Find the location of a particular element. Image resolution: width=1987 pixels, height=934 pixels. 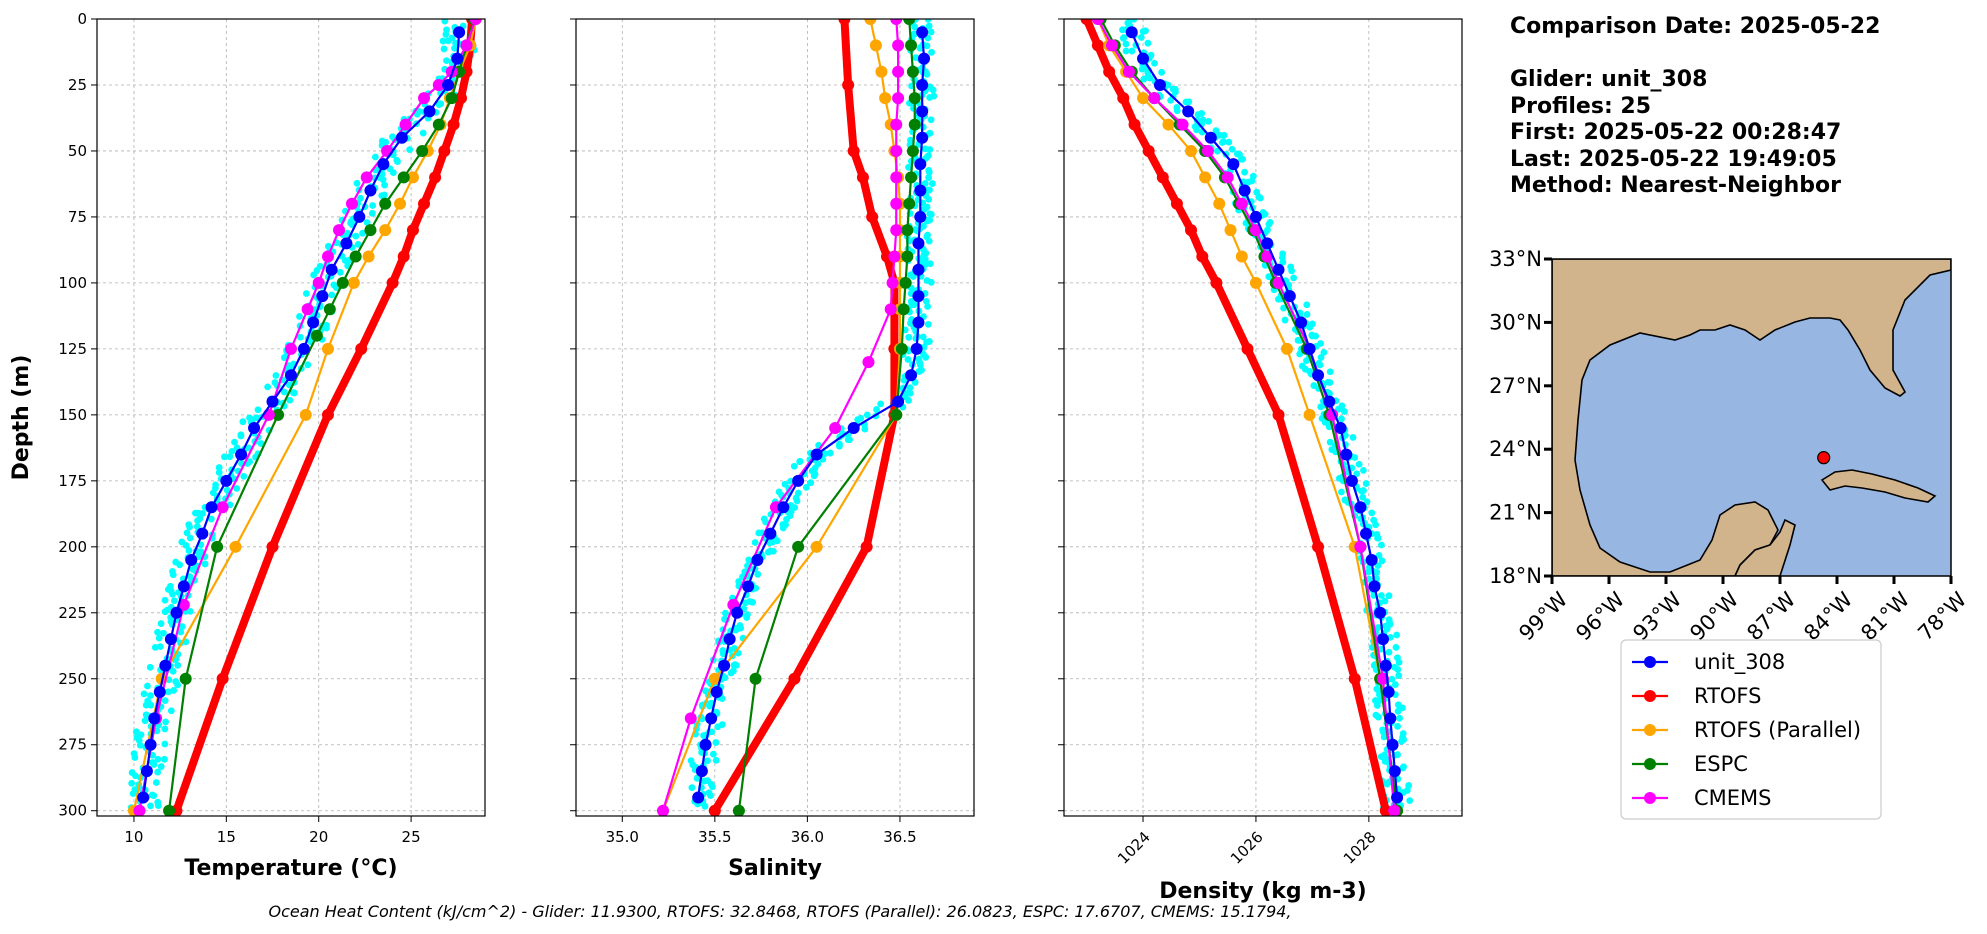

y-axis-label: Depth (m) is located at coordinates (21, 418).